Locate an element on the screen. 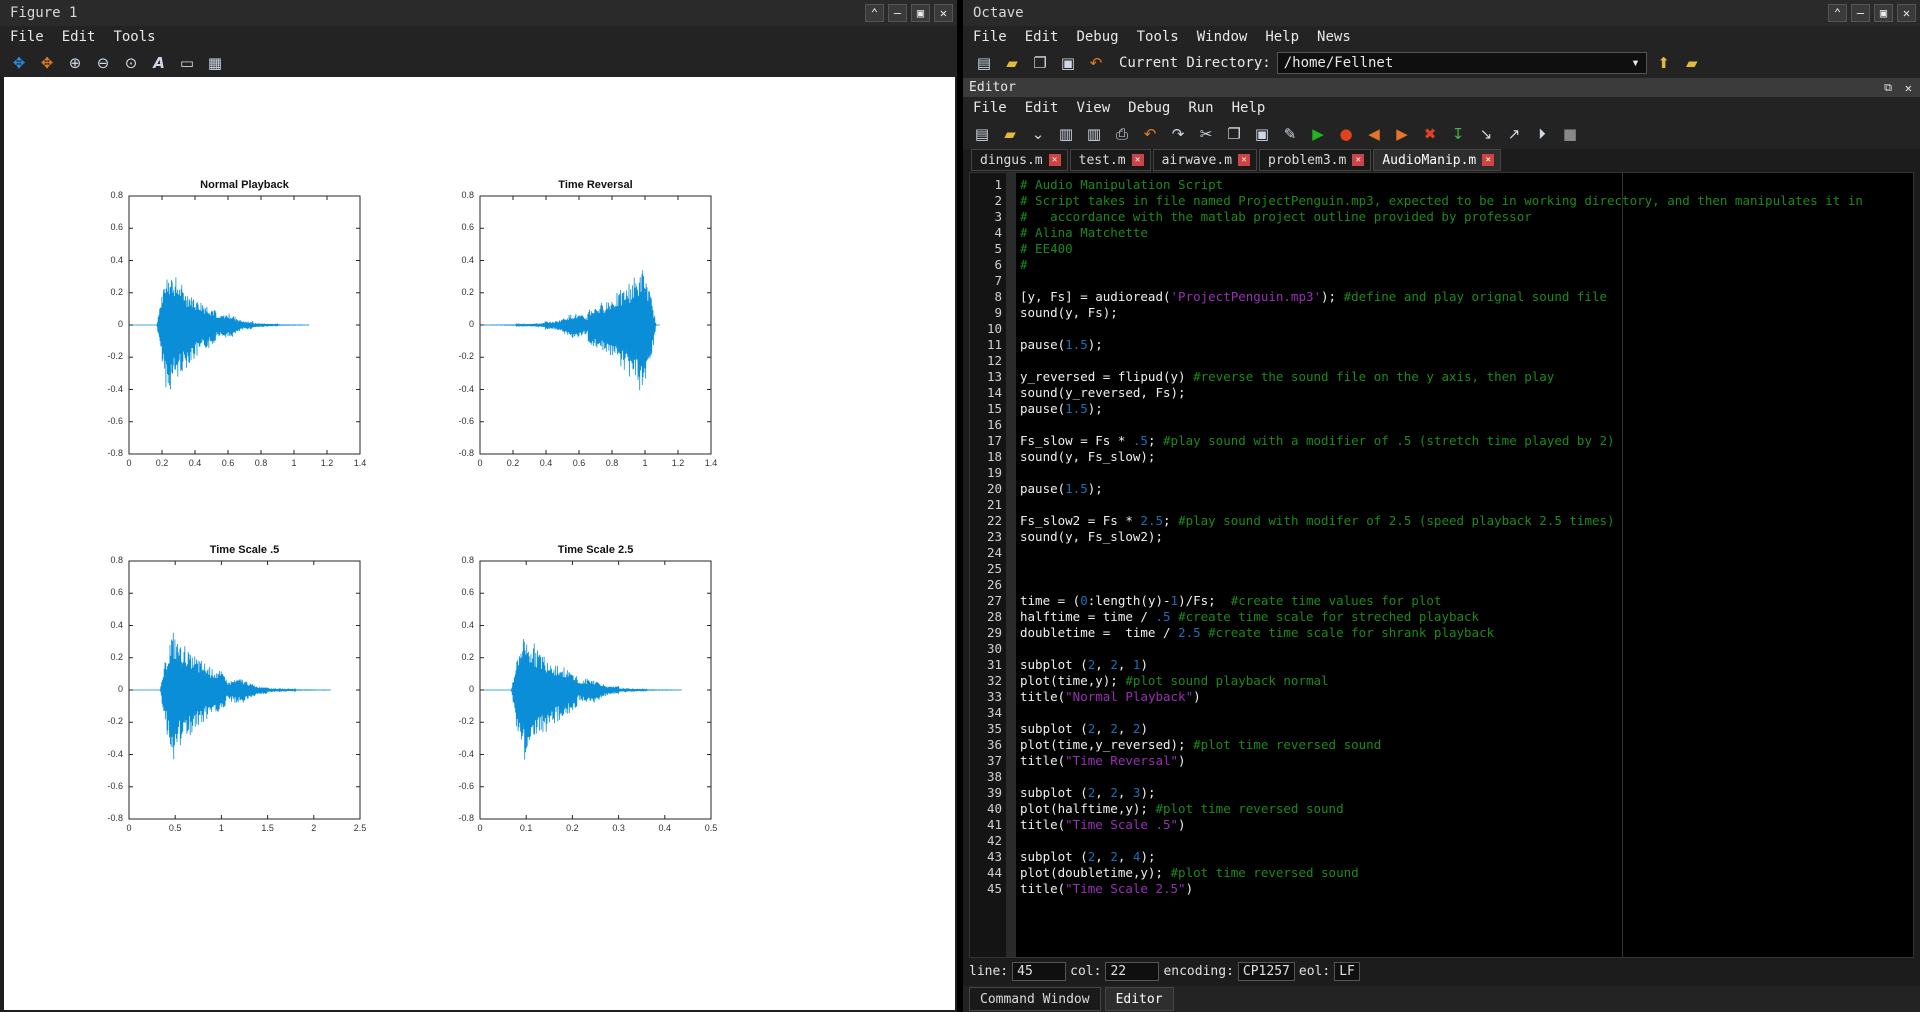  find-icon: ✎ is located at coordinates (1290, 134).